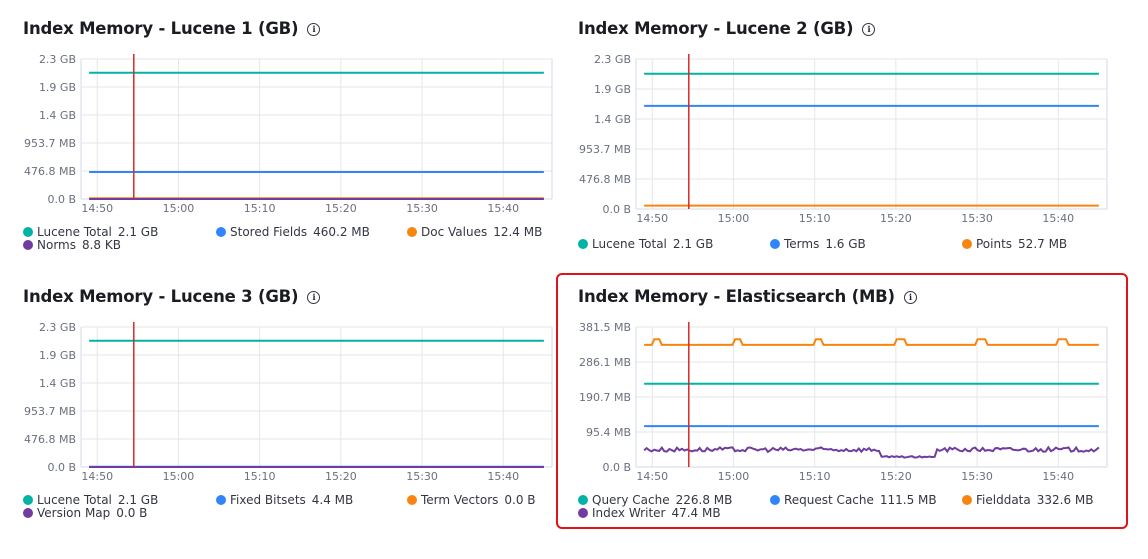 The image size is (1148, 559). I want to click on legend-item: Request Cache 111.5 MB, so click(853, 500).